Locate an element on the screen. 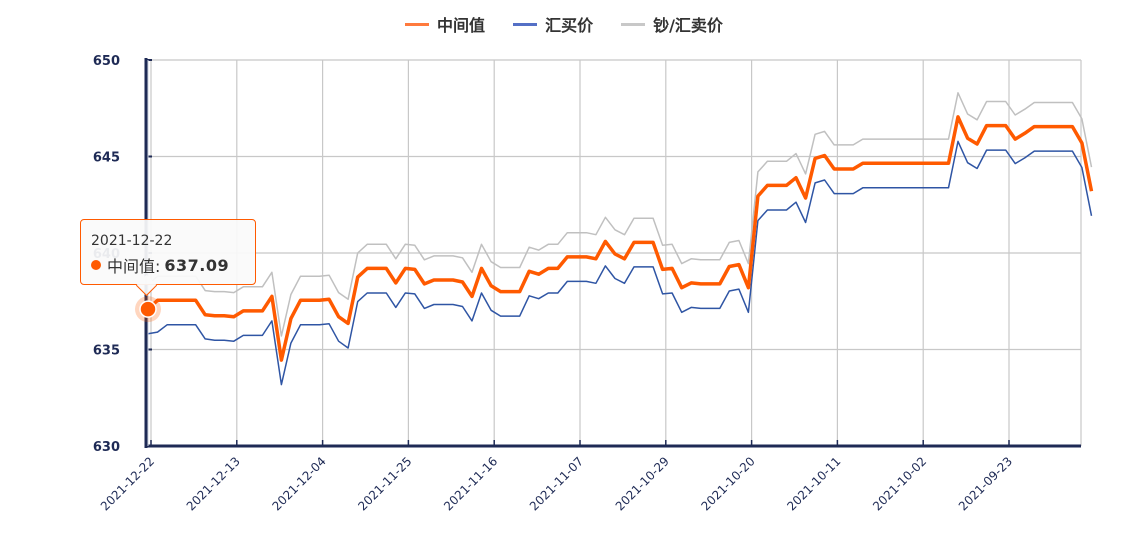 The height and width of the screenshot is (553, 1128). legend-item-buy: 汇买价 is located at coordinates (553, 24).